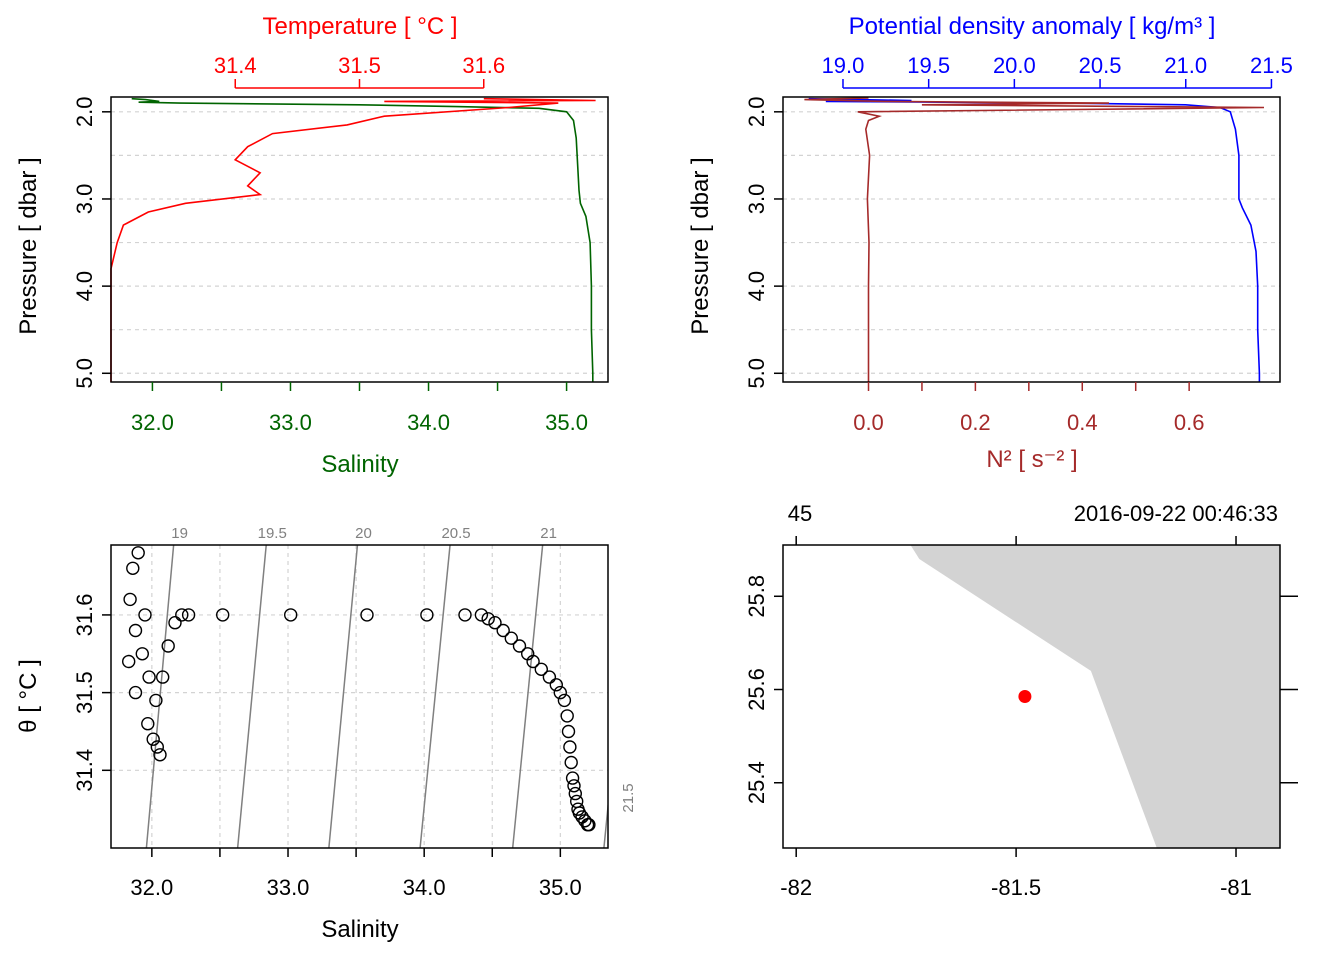 The width and height of the screenshot is (1344, 960). I want to click on density-tick-label: 21.0, so click(1185, 65).